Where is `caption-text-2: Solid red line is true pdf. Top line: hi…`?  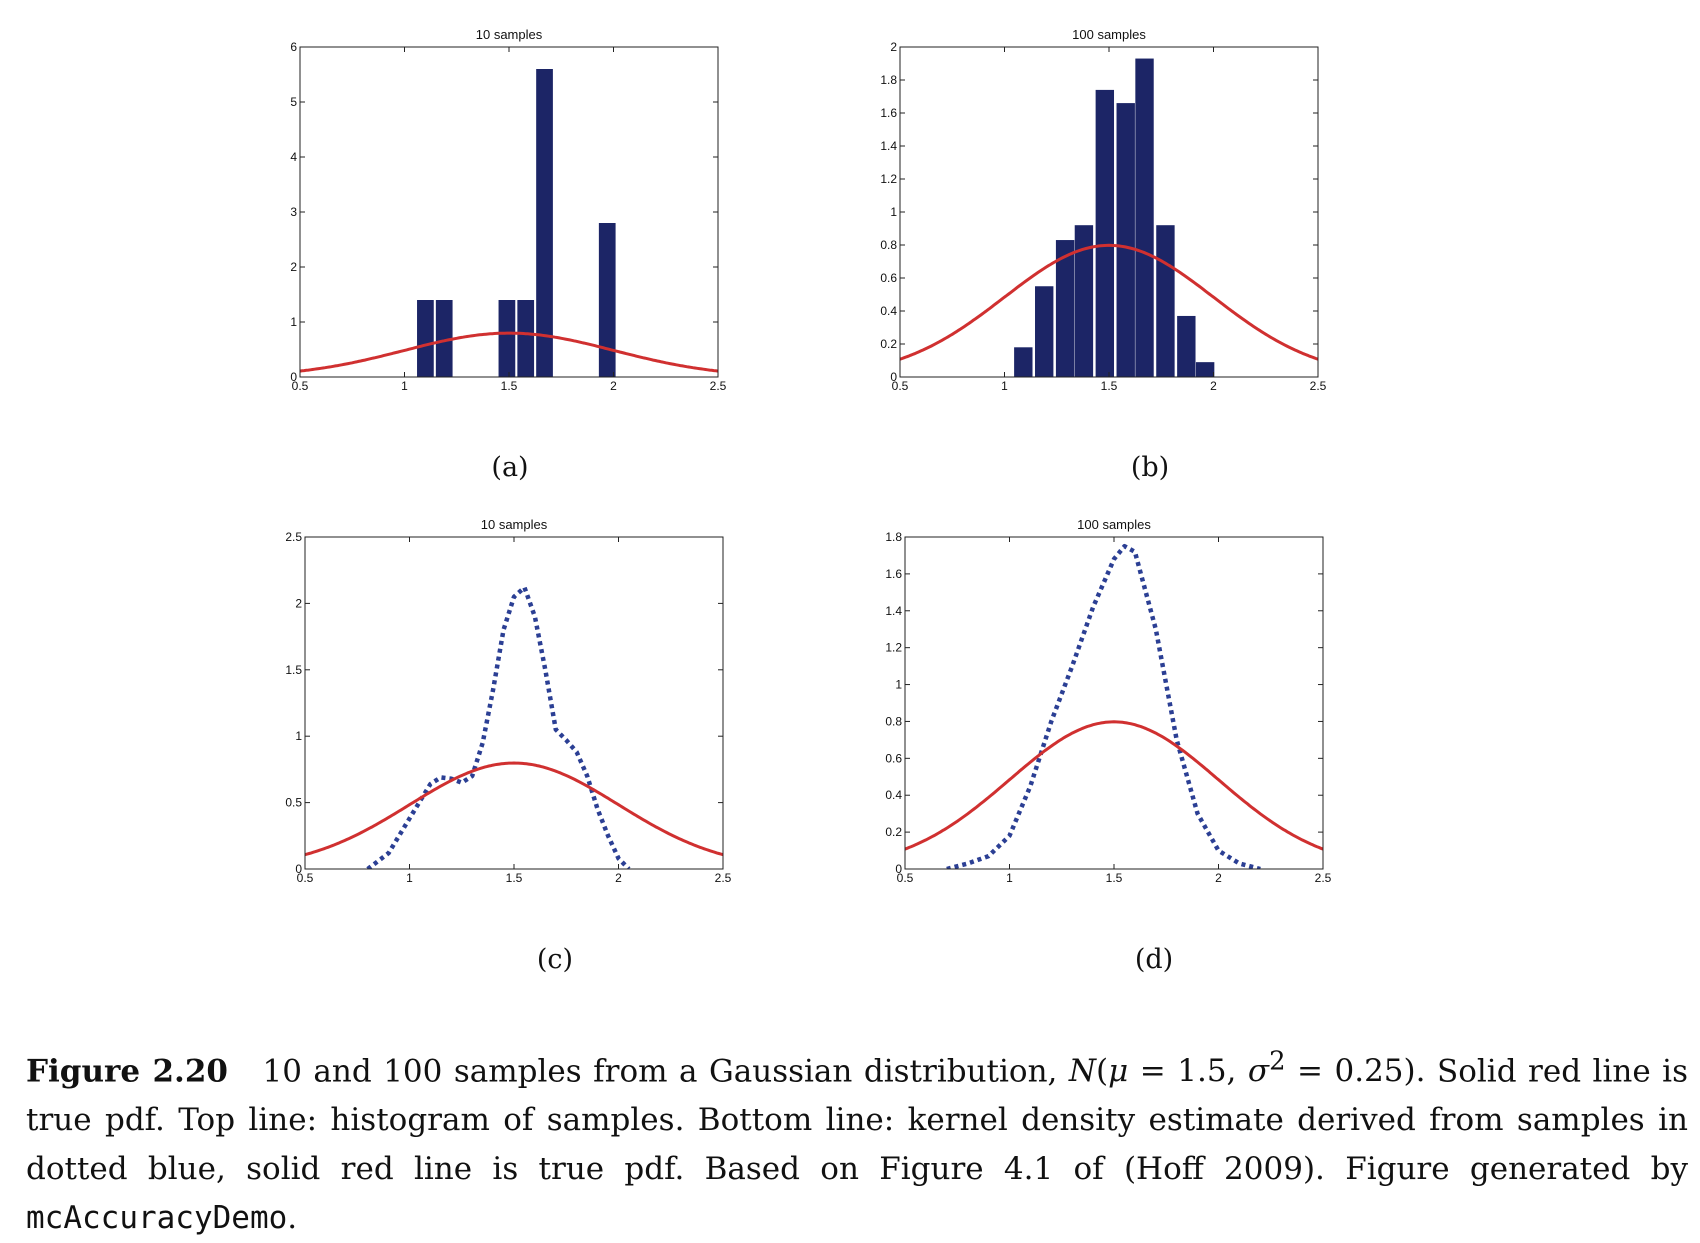 caption-text-2: Solid red line is true pdf. Top line: hi… is located at coordinates (857, 1120).